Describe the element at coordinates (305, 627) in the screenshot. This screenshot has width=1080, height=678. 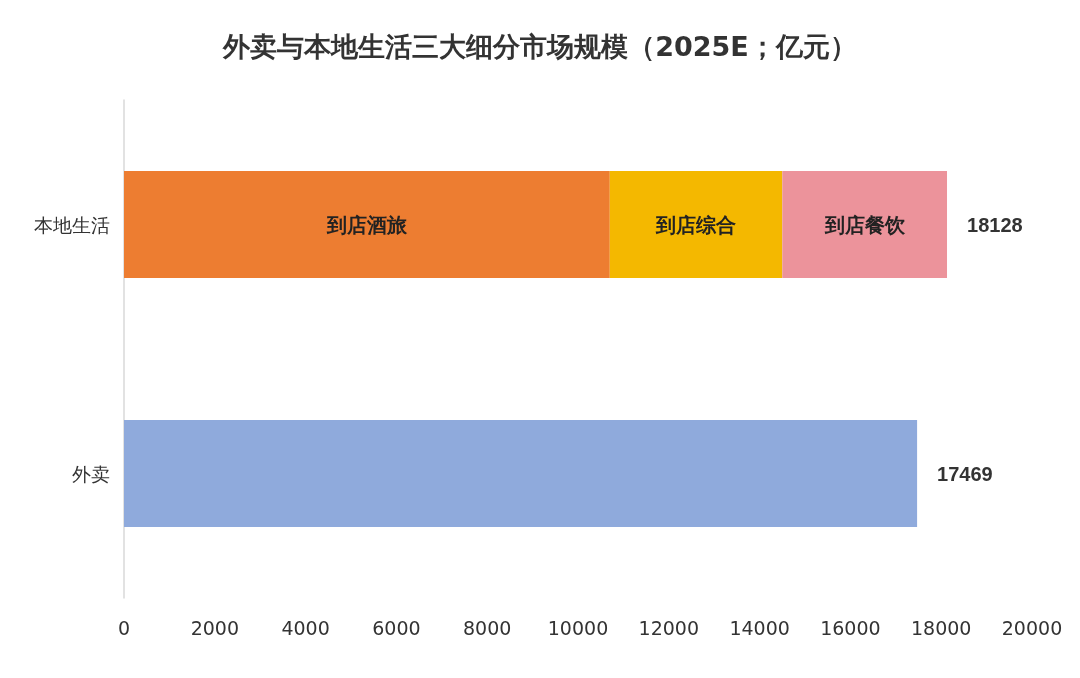
I see `x-tick-label: 4000` at that location.